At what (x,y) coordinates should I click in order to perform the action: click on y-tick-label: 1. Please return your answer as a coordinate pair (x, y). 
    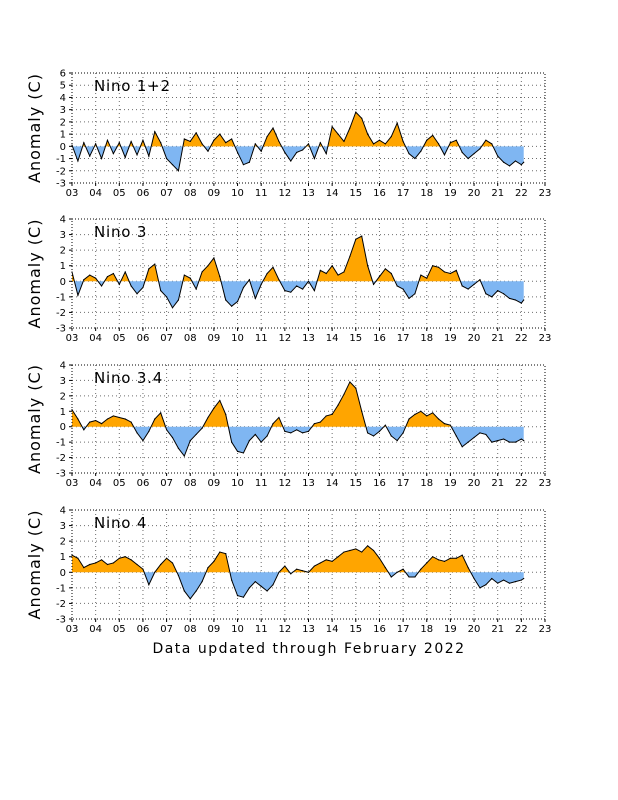
    Looking at the image, I should click on (63, 412).